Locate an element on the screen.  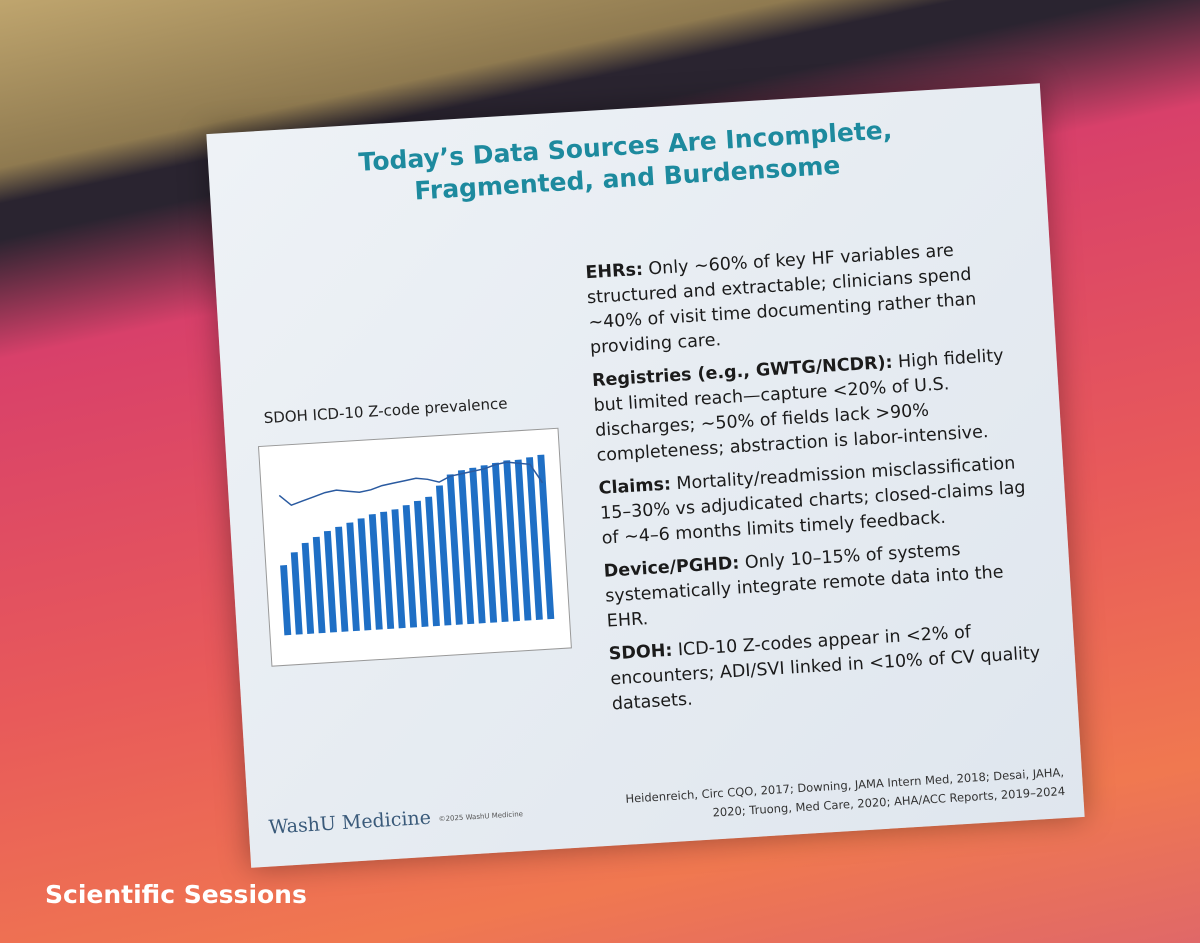
bullet-label: SDOH: is located at coordinates (641, 652).